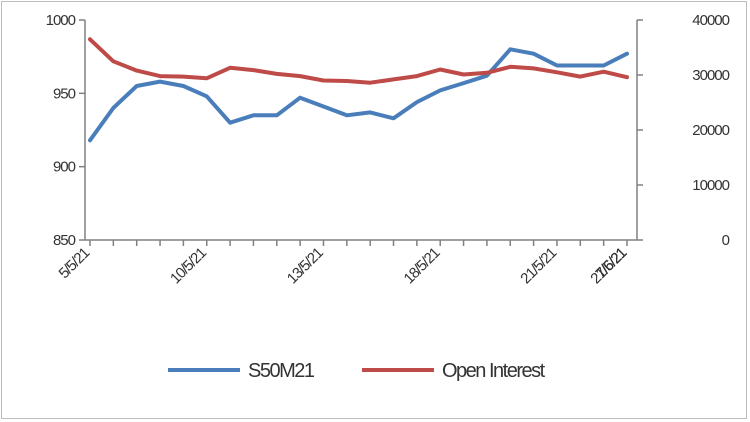 The width and height of the screenshot is (750, 422). Describe the element at coordinates (358, 61) in the screenshot. I see `series-line-open-interest` at that location.